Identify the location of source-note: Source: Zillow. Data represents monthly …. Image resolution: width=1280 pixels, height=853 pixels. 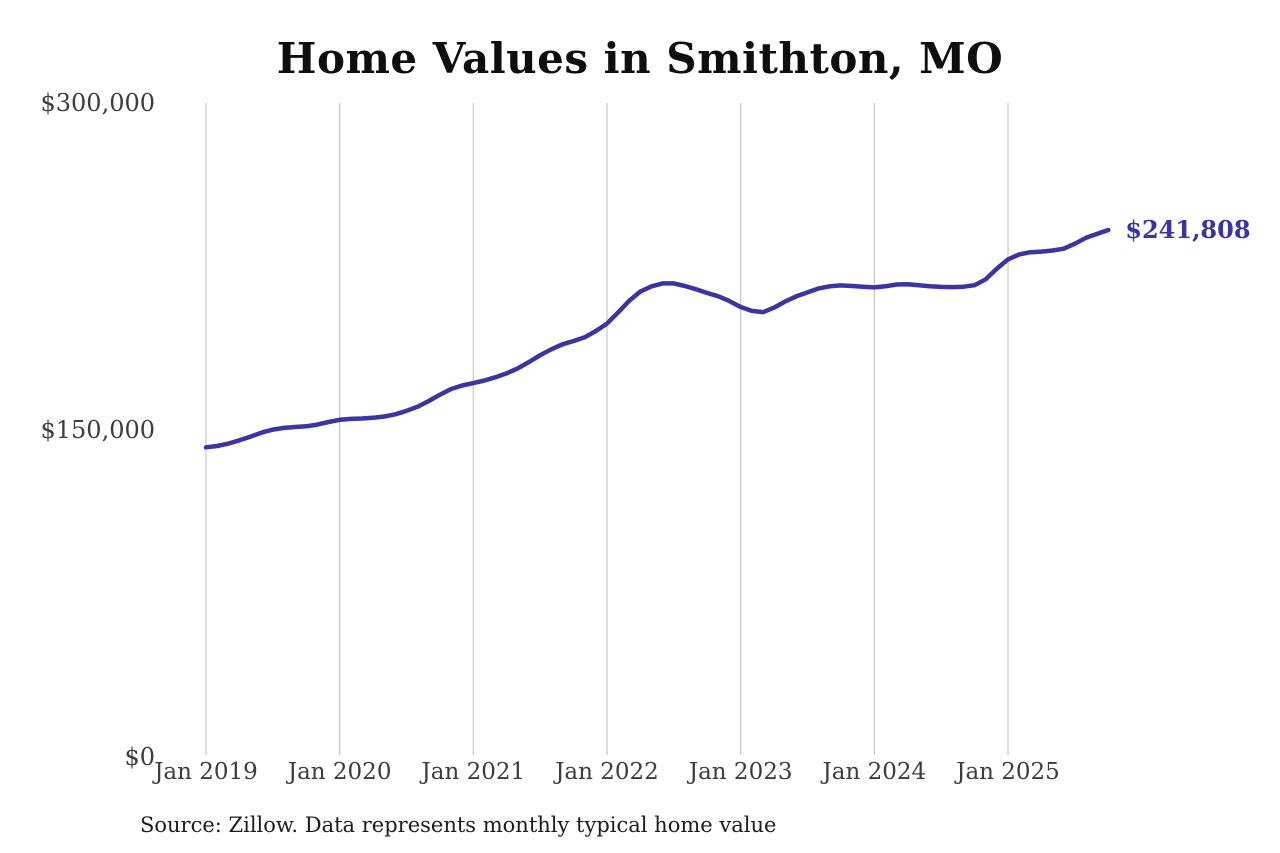
(458, 825).